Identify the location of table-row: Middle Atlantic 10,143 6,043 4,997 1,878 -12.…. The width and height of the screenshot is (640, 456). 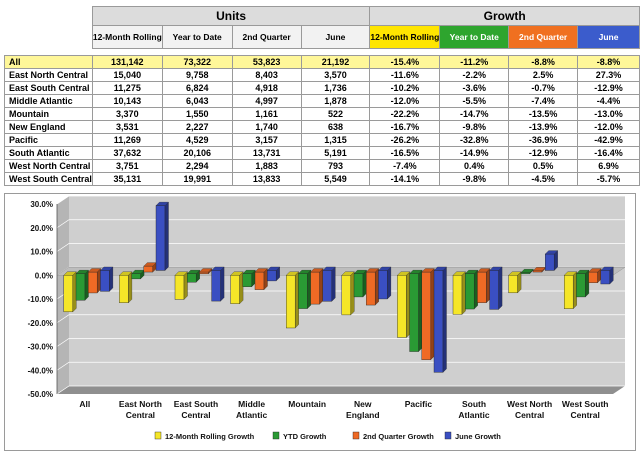
(322, 101).